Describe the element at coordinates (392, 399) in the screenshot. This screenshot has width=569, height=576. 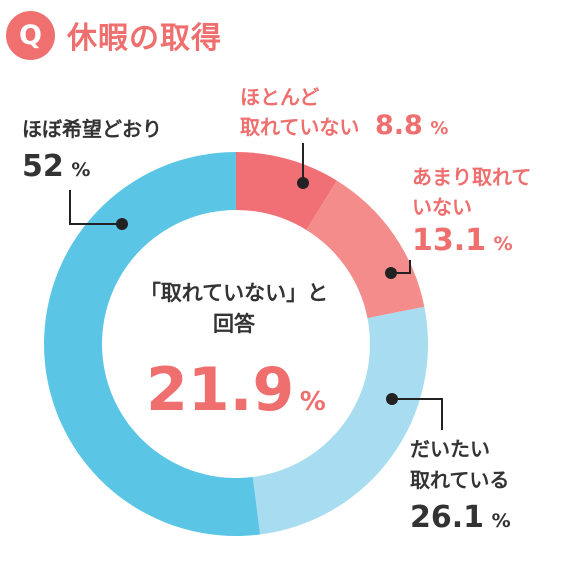
I see `leader-dot-daitai` at that location.